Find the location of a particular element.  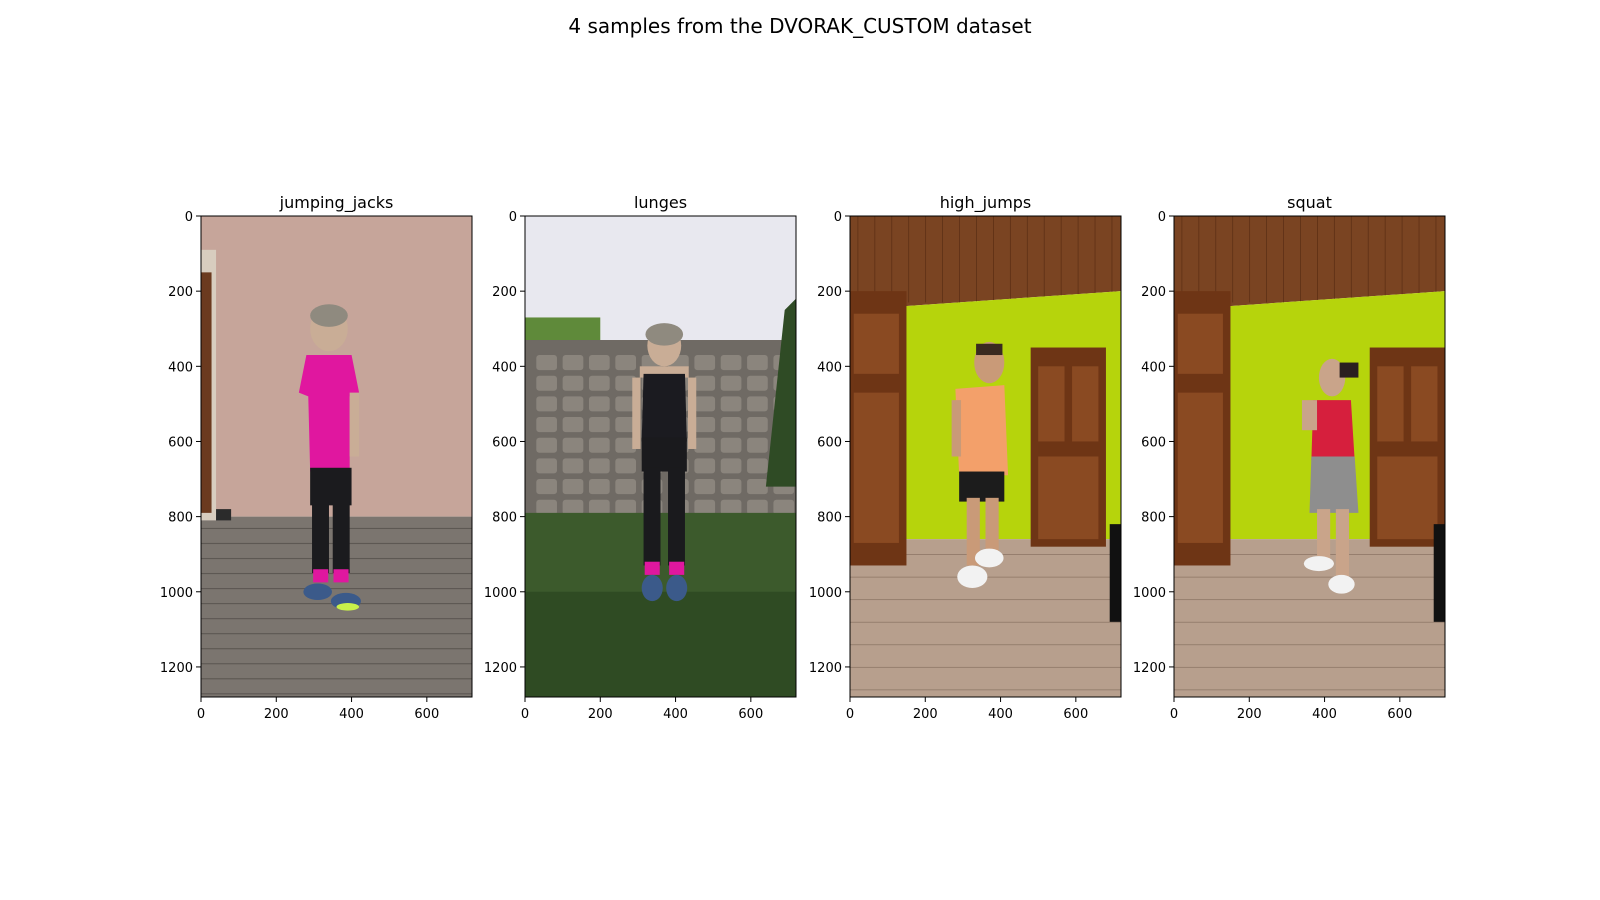

person-arm is located at coordinates (354, 424).